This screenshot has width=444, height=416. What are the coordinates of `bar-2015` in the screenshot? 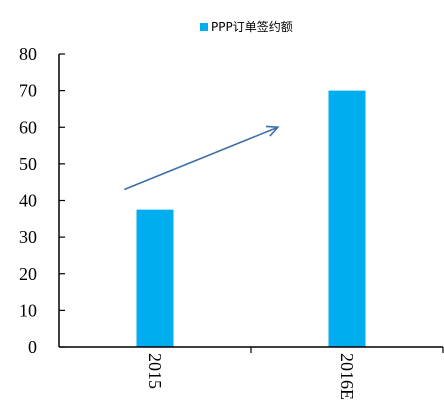 It's located at (155, 278).